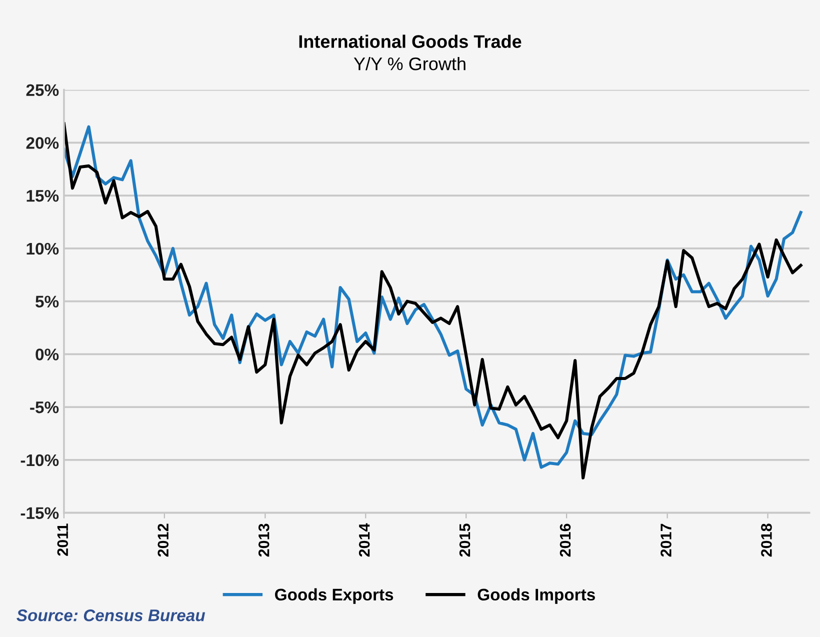  What do you see at coordinates (565, 540) in the screenshot?
I see `x-tick-label: 2016` at bounding box center [565, 540].